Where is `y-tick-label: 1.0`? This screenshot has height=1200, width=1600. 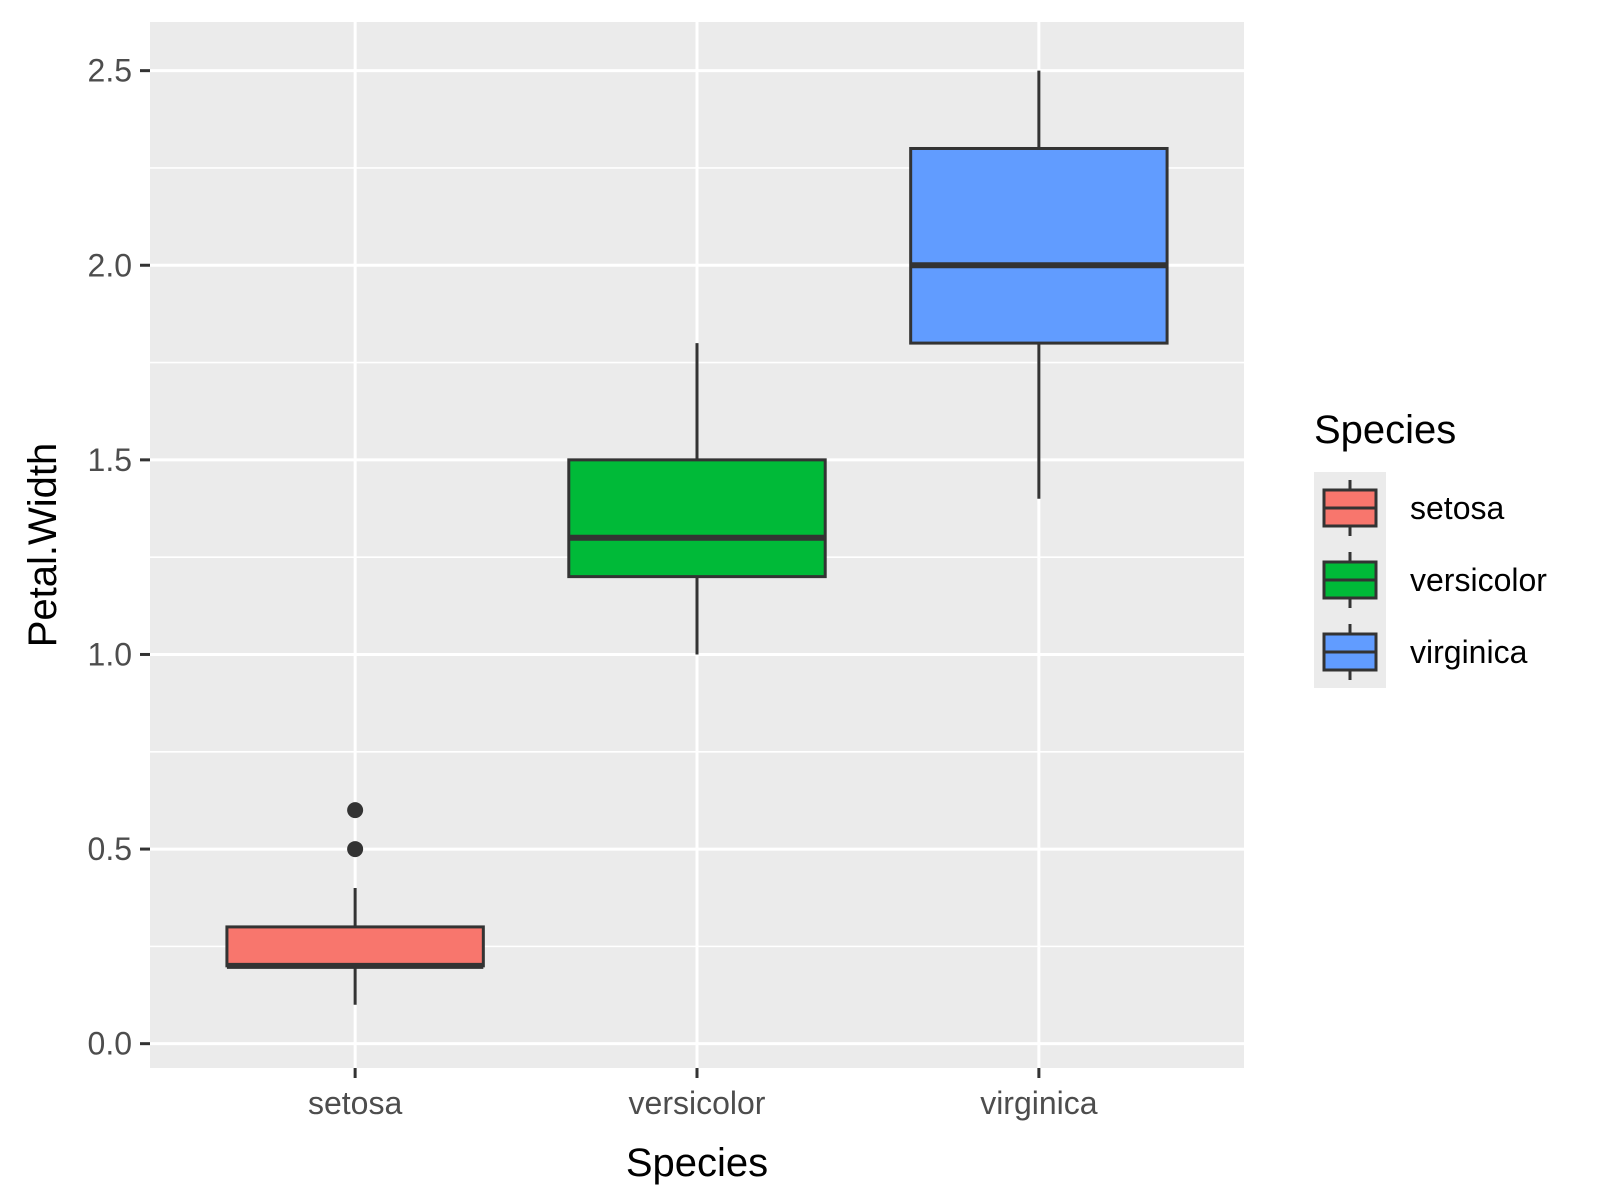 y-tick-label: 1.0 is located at coordinates (110, 654).